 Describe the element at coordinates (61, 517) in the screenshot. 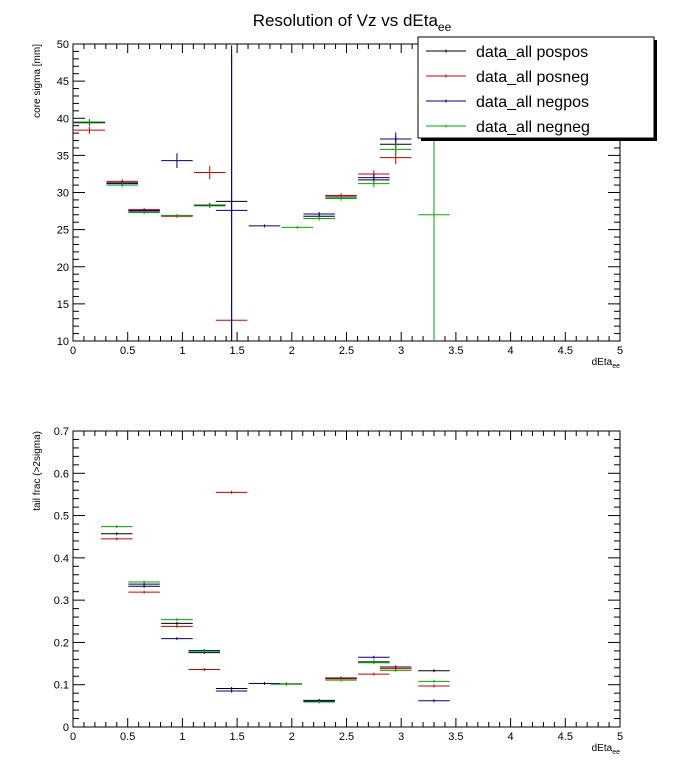

I see `y-tick-label: 0.5` at that location.